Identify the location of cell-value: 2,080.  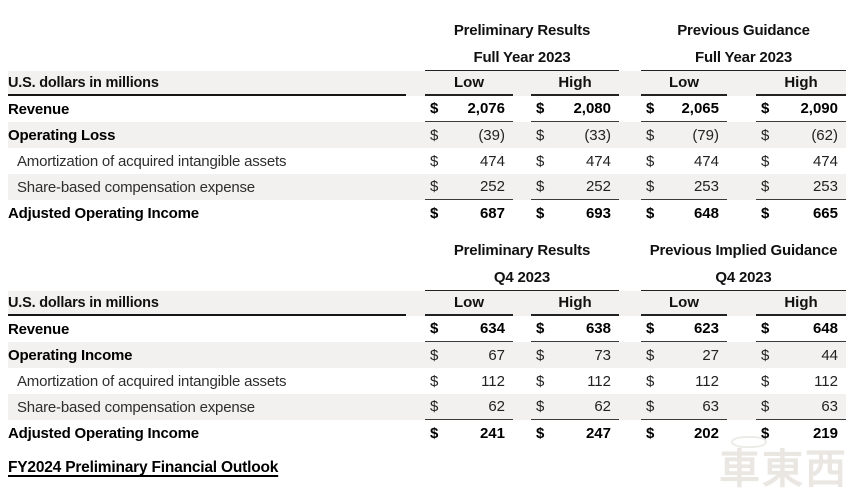
(592, 108).